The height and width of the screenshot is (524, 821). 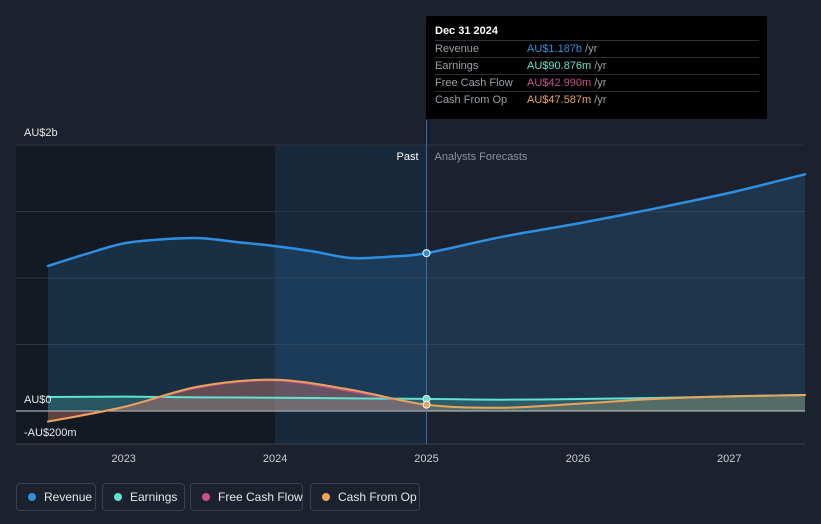 What do you see at coordinates (474, 83) in the screenshot?
I see `tooltip-label: Free Cash Flow` at bounding box center [474, 83].